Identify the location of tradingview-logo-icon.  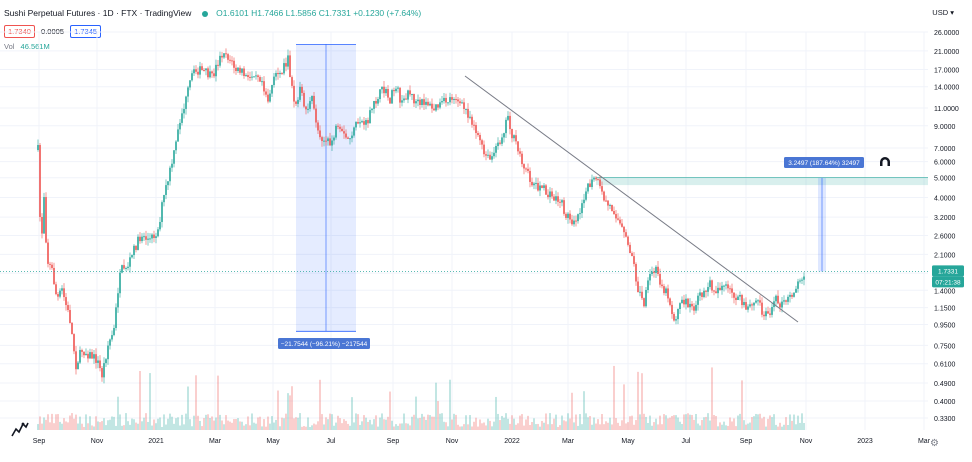
(20, 429).